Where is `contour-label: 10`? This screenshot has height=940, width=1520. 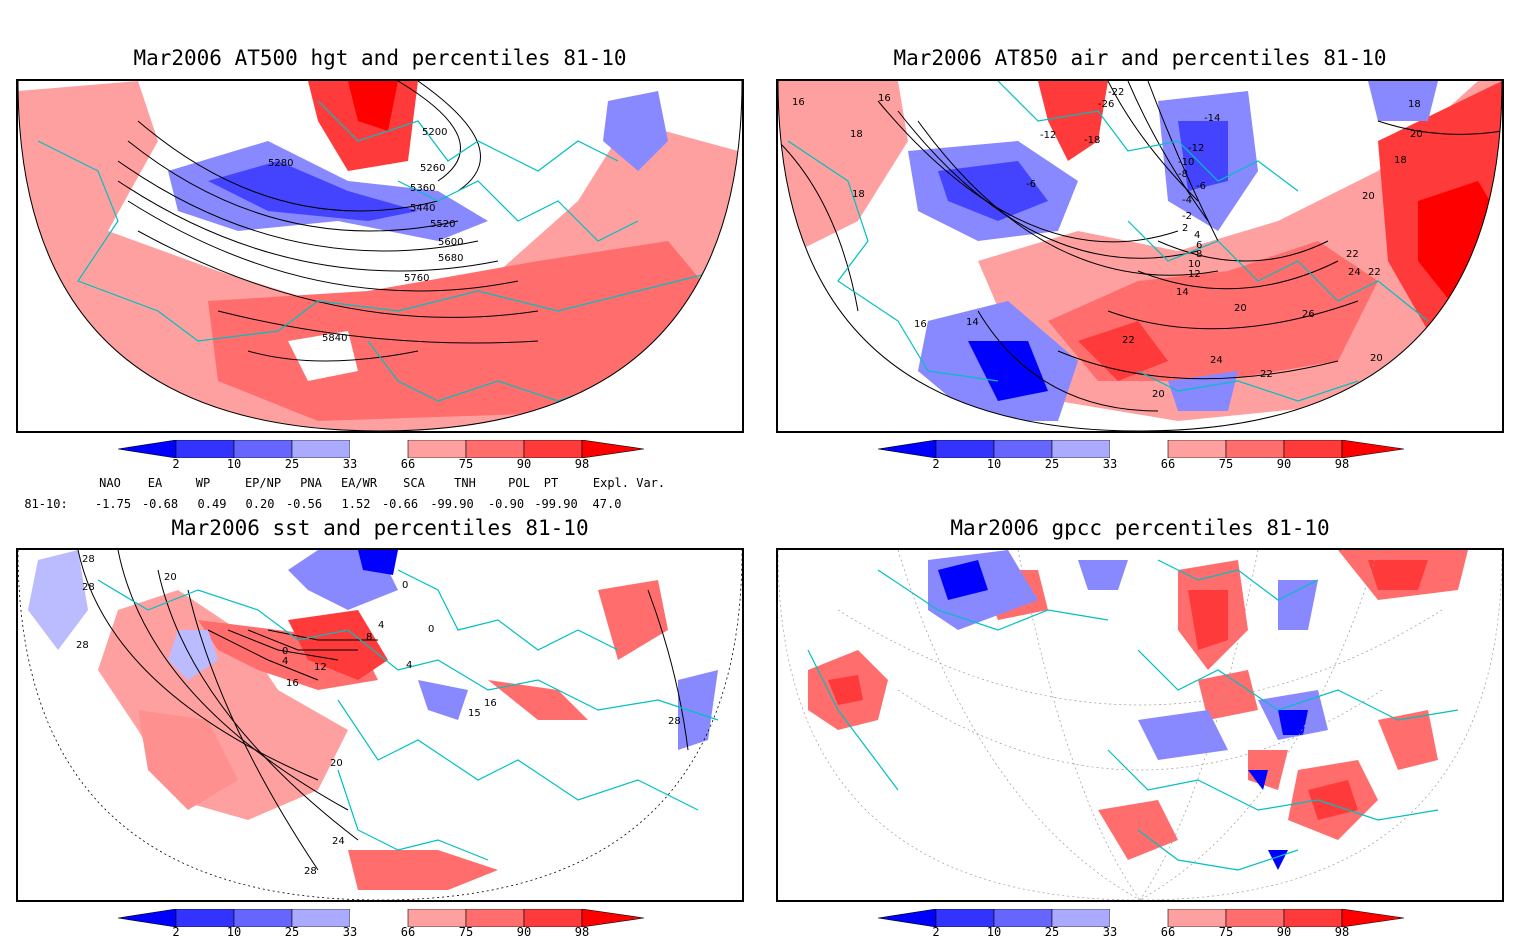 contour-label: 10 is located at coordinates (1194, 264).